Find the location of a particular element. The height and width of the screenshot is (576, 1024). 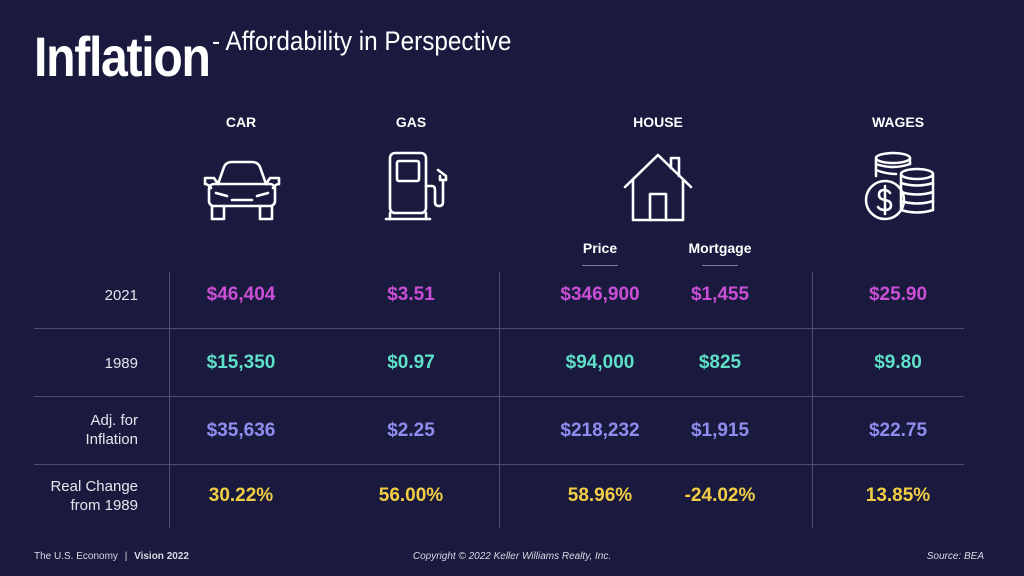

row-label-line: Real Change is located at coordinates (94, 486).